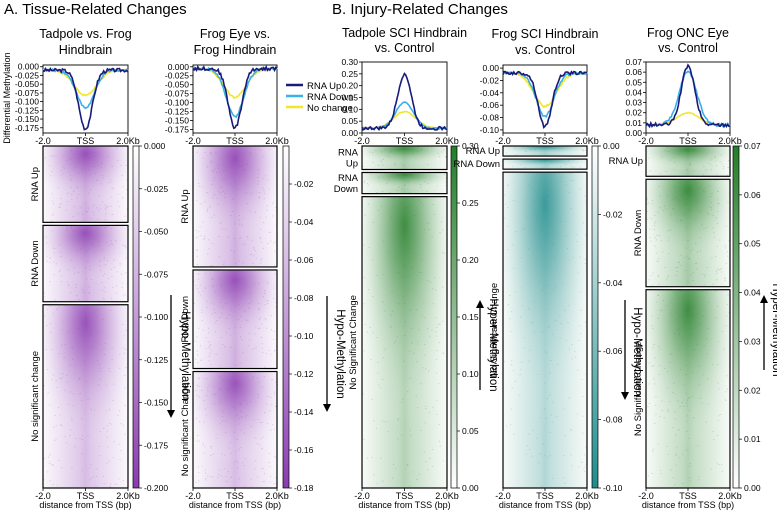 The image size is (777, 510). Describe the element at coordinates (420, 9) in the screenshot. I see `section-b-title: B. Injury-Related Changes` at that location.